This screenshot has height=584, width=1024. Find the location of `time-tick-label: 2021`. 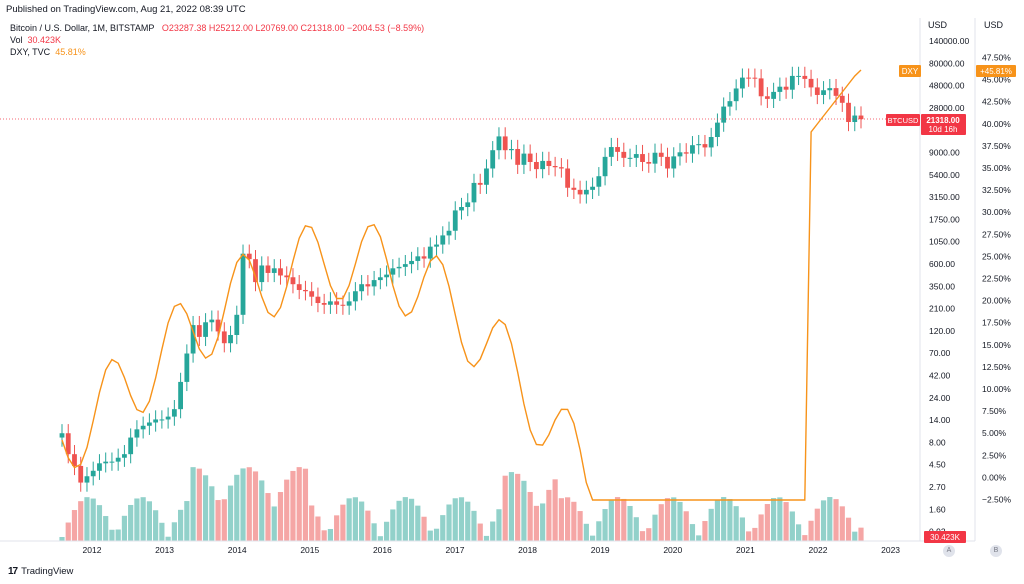

time-tick-label: 2021 is located at coordinates (745, 550).